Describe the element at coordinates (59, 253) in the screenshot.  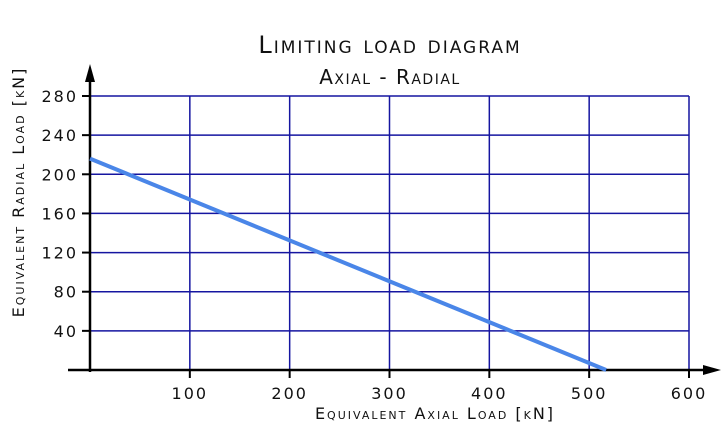
I see `y-tick-label: 120` at that location.